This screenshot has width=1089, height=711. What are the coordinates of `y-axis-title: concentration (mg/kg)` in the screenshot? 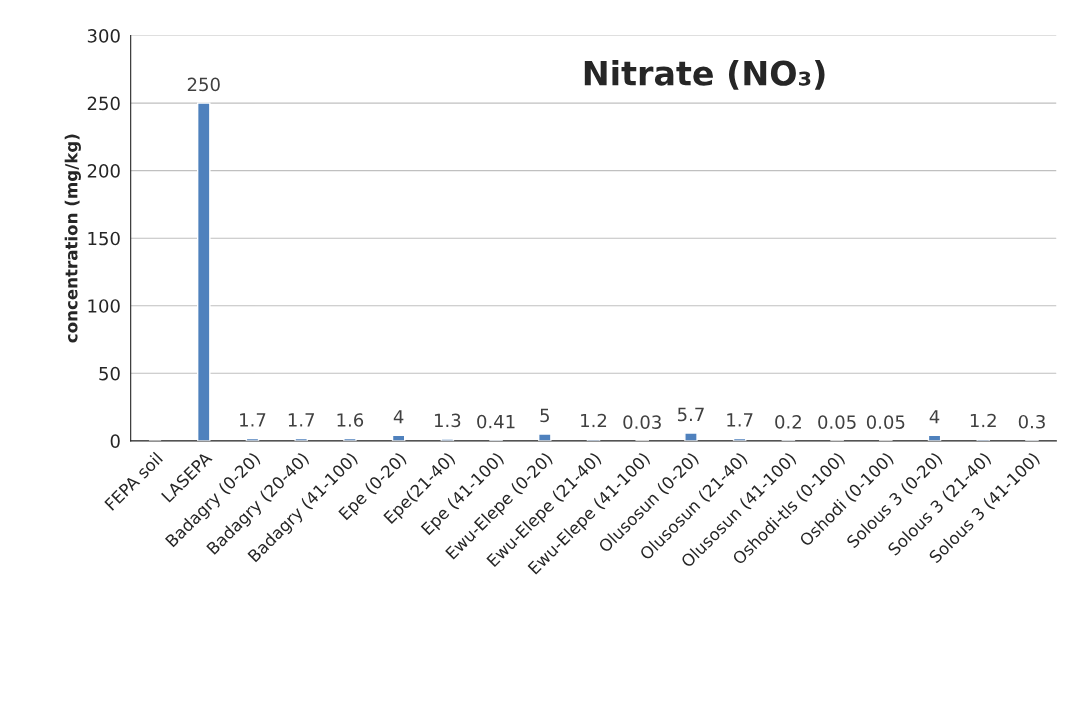 It's located at (72, 238).